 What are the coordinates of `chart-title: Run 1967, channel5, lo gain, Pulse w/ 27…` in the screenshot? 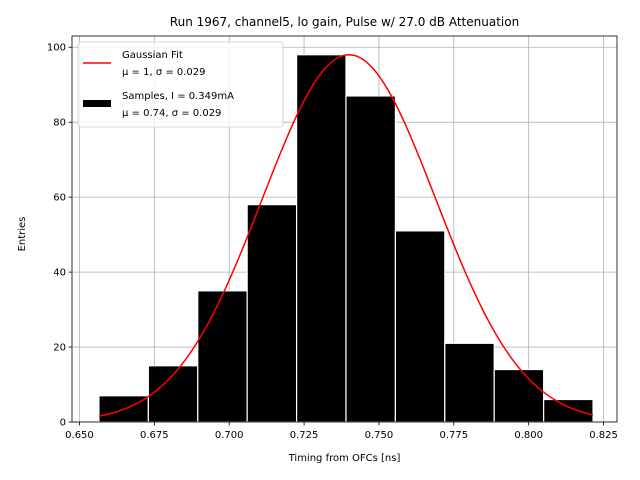 It's located at (344, 22).